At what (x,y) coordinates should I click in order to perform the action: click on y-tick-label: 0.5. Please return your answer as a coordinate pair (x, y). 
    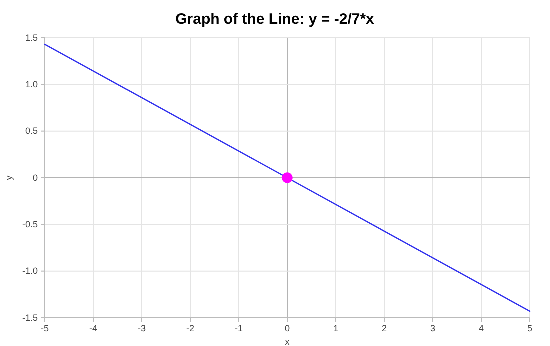
    Looking at the image, I should click on (31, 131).